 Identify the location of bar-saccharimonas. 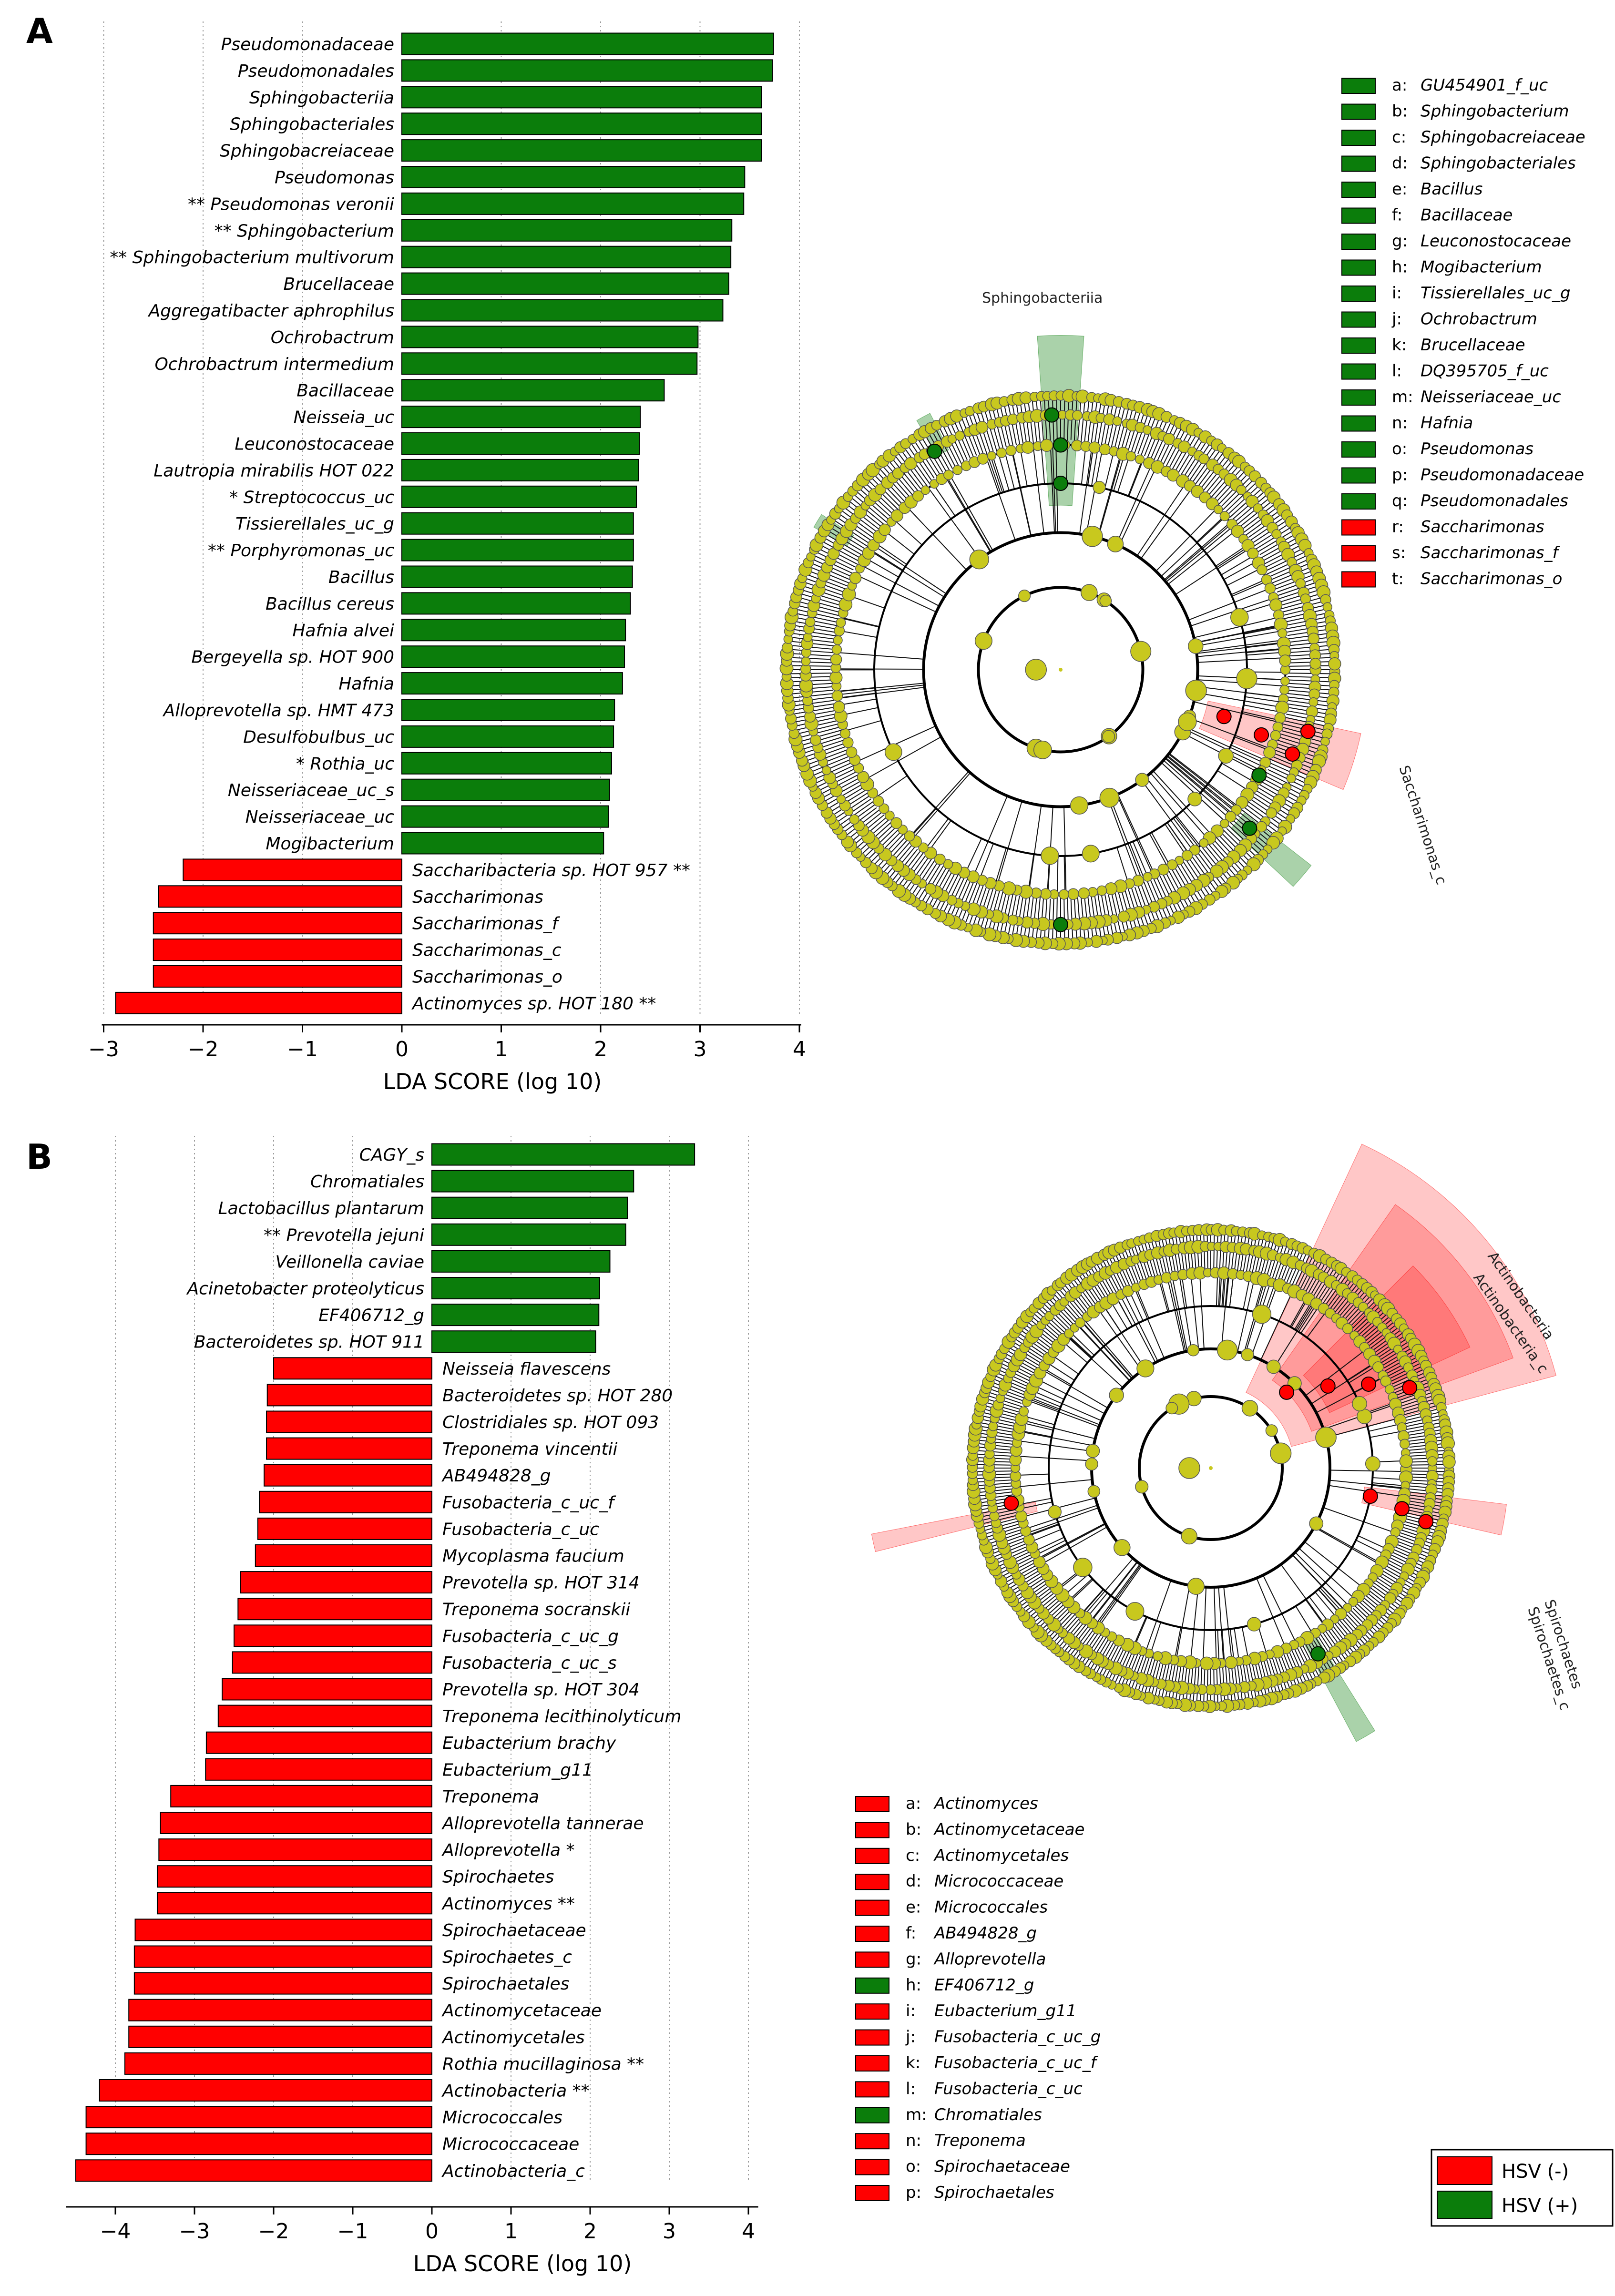
(280, 896).